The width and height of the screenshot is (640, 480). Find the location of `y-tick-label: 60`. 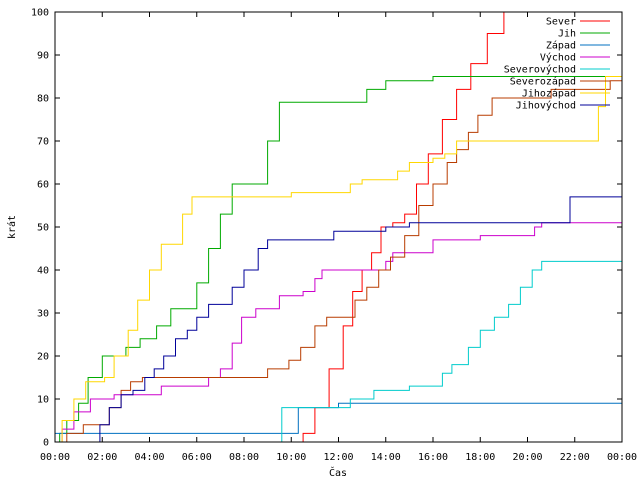

y-tick-label: 60 is located at coordinates (43, 185).